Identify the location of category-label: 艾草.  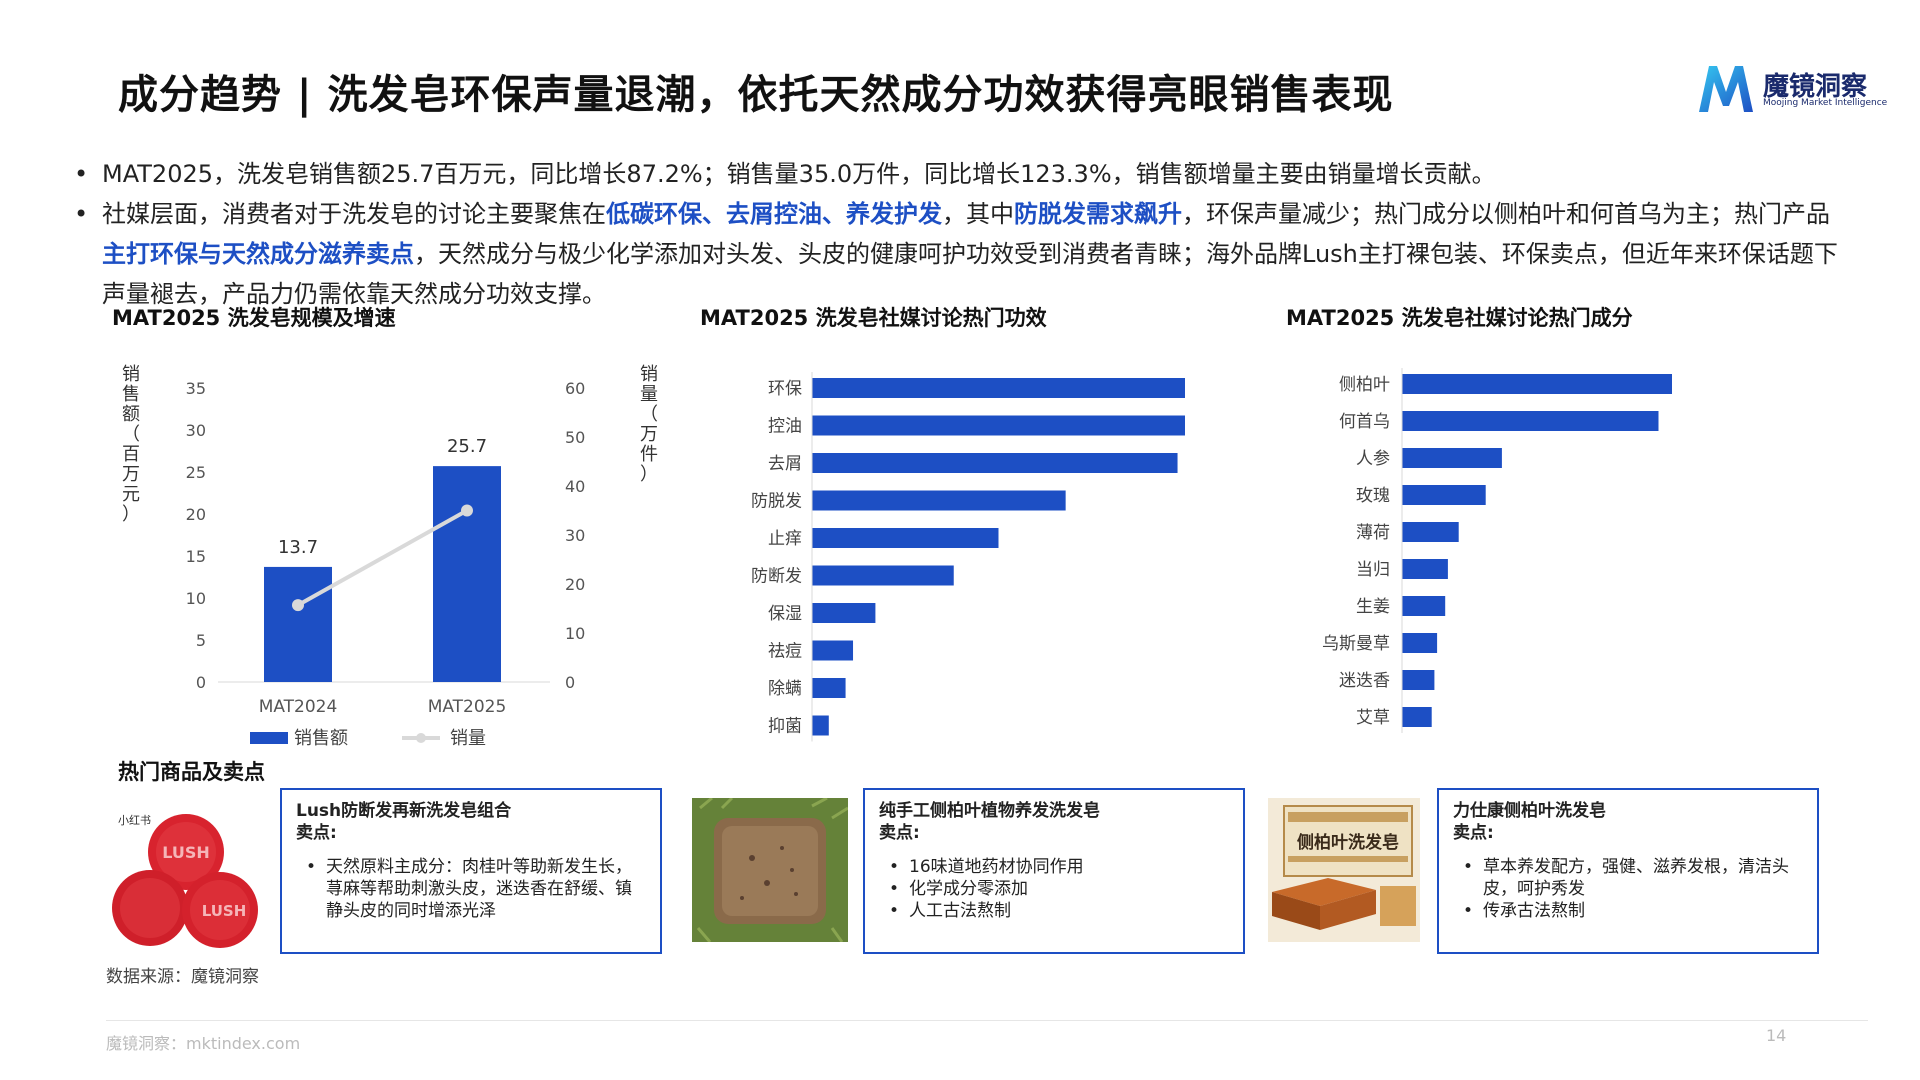
(1373, 718).